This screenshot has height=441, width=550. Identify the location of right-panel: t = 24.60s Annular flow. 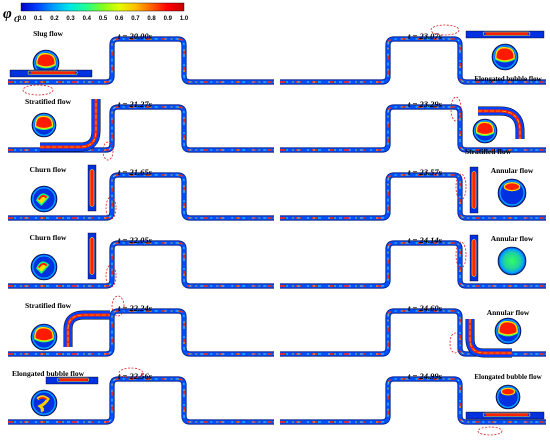
(413, 330).